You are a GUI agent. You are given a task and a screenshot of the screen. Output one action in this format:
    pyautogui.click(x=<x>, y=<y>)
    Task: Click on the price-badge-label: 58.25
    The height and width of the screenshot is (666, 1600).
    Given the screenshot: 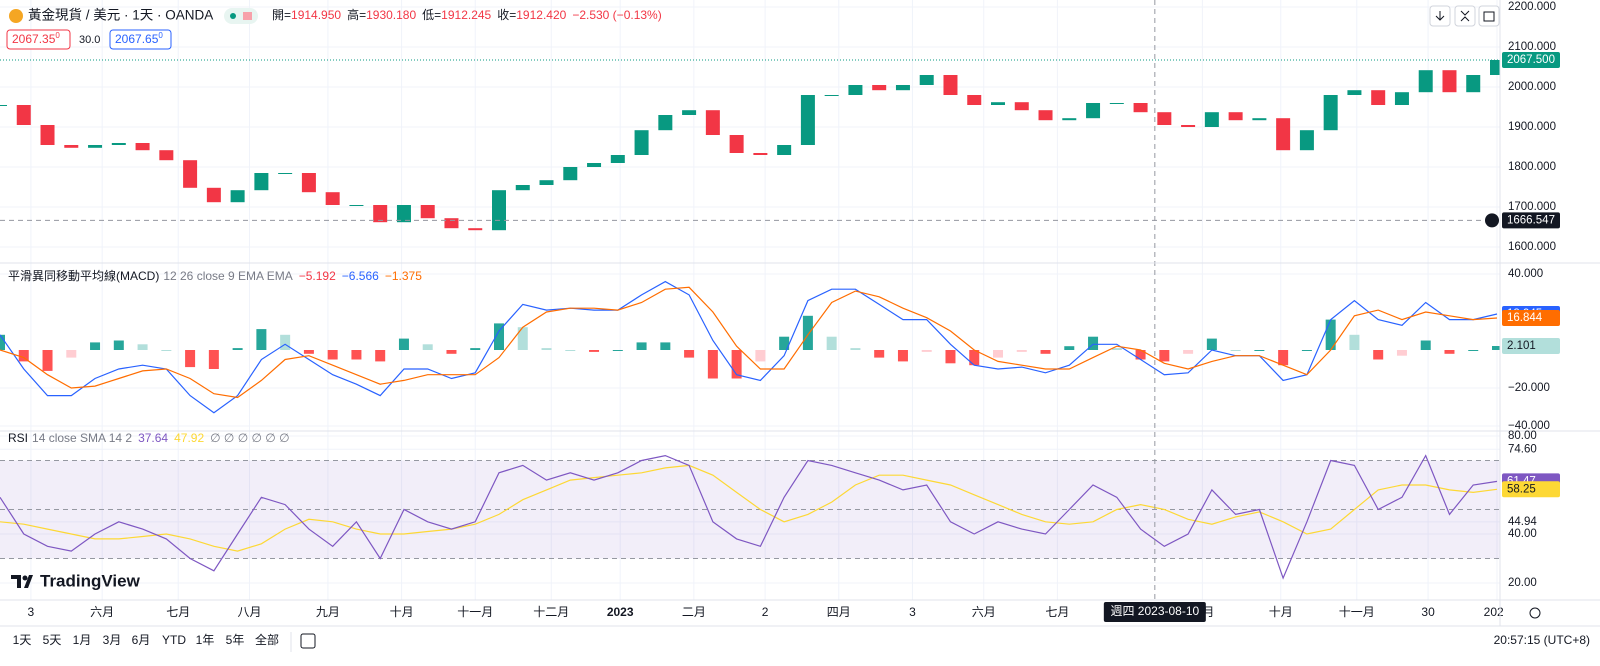 What is the action you would take?
    pyautogui.click(x=1521, y=489)
    